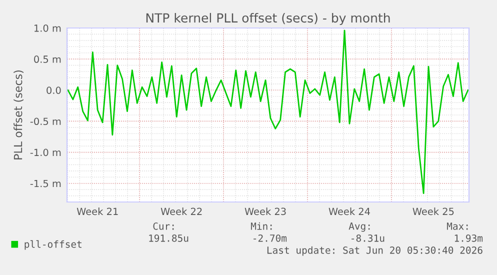 This screenshot has height=275, width=497. What do you see at coordinates (468, 238) in the screenshot?
I see `text: 1.93m` at bounding box center [468, 238].